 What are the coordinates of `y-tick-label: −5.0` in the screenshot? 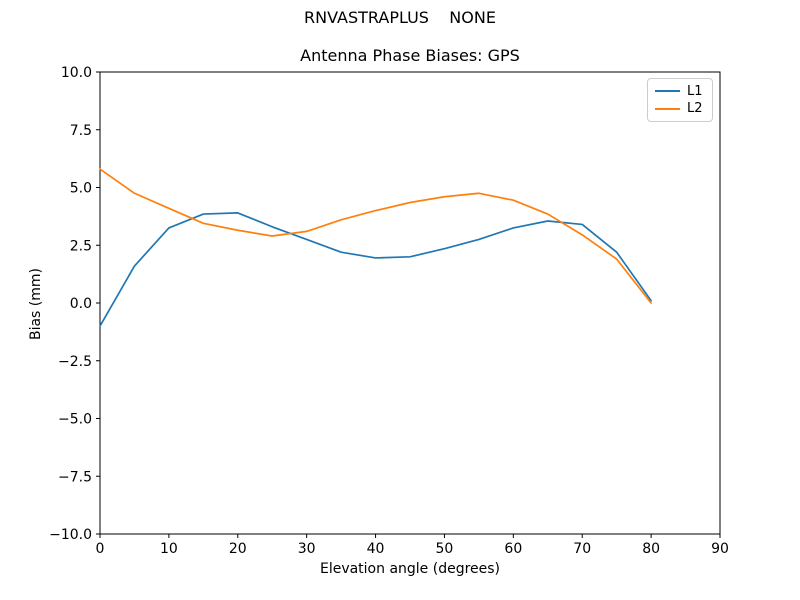 It's located at (75, 420).